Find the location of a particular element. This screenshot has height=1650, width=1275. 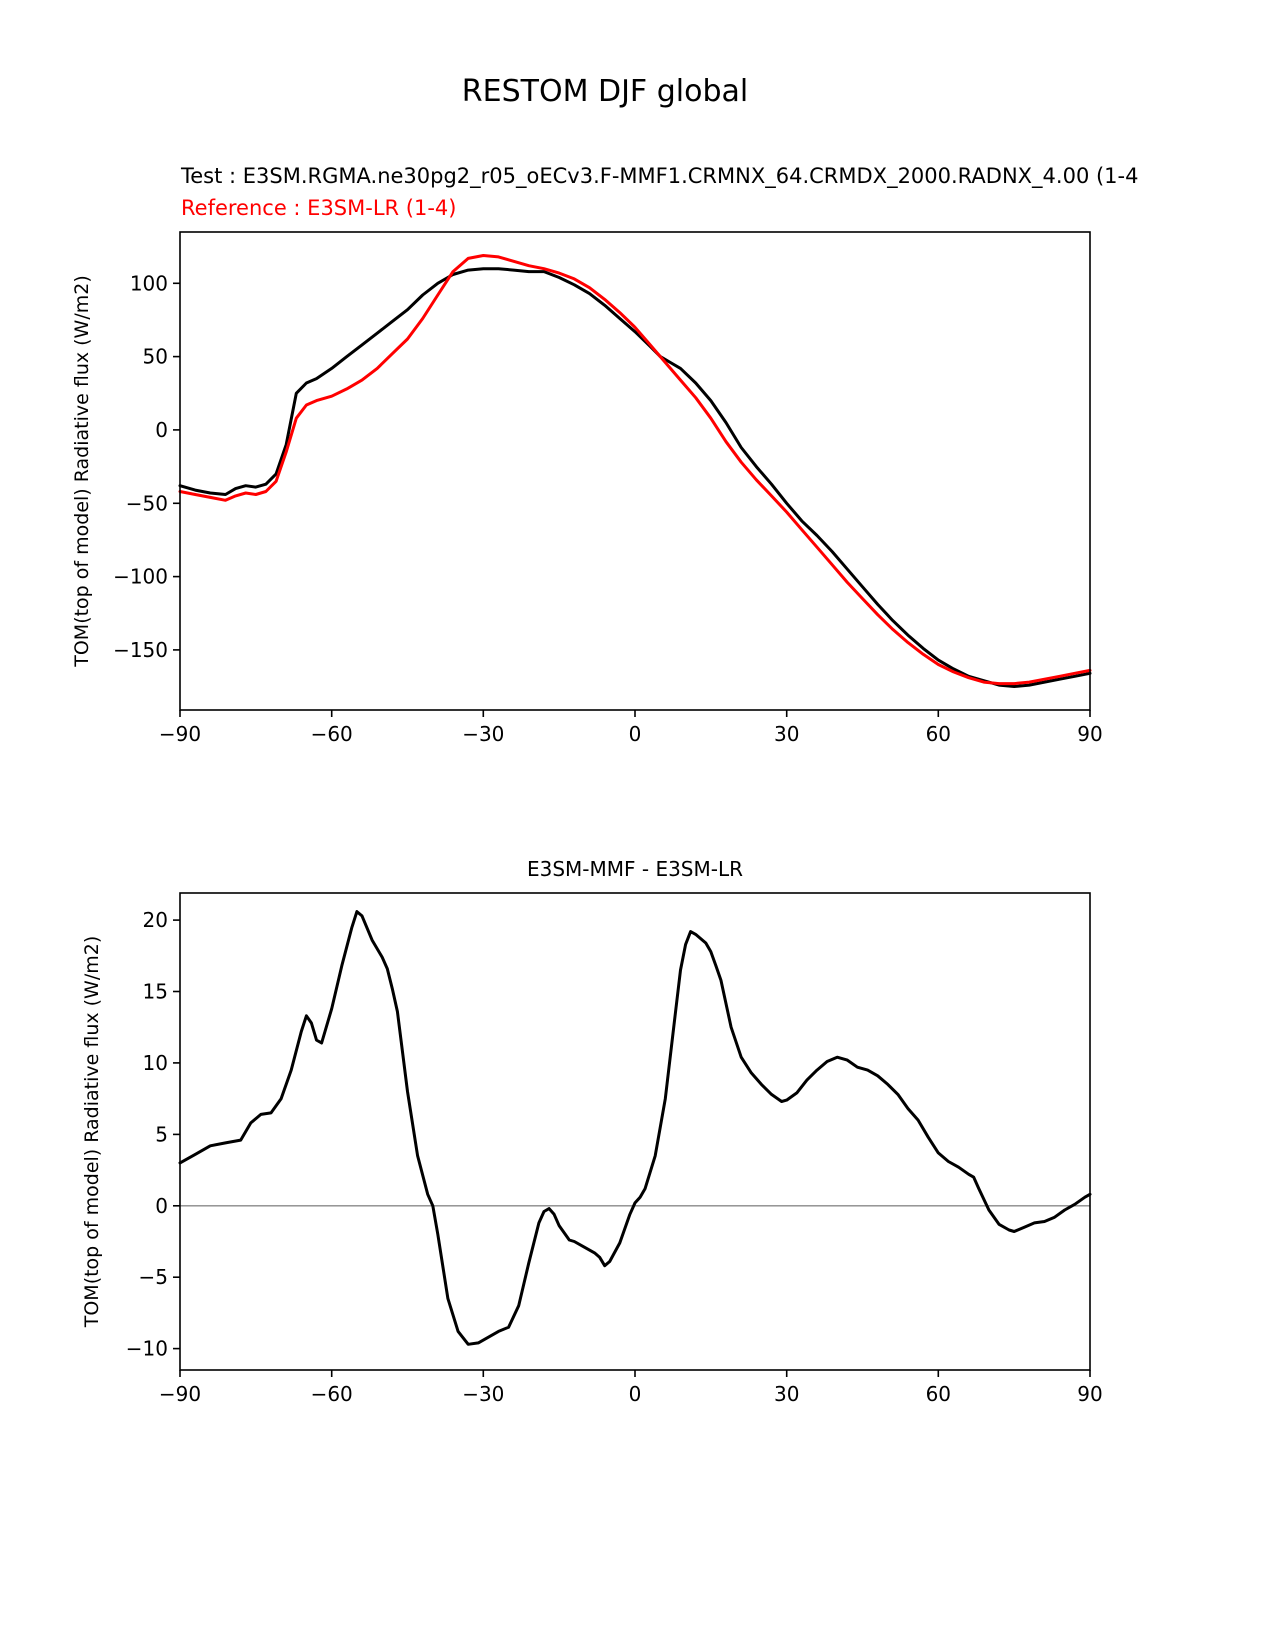

y-tick-label: −10 is located at coordinates (147, 1349).